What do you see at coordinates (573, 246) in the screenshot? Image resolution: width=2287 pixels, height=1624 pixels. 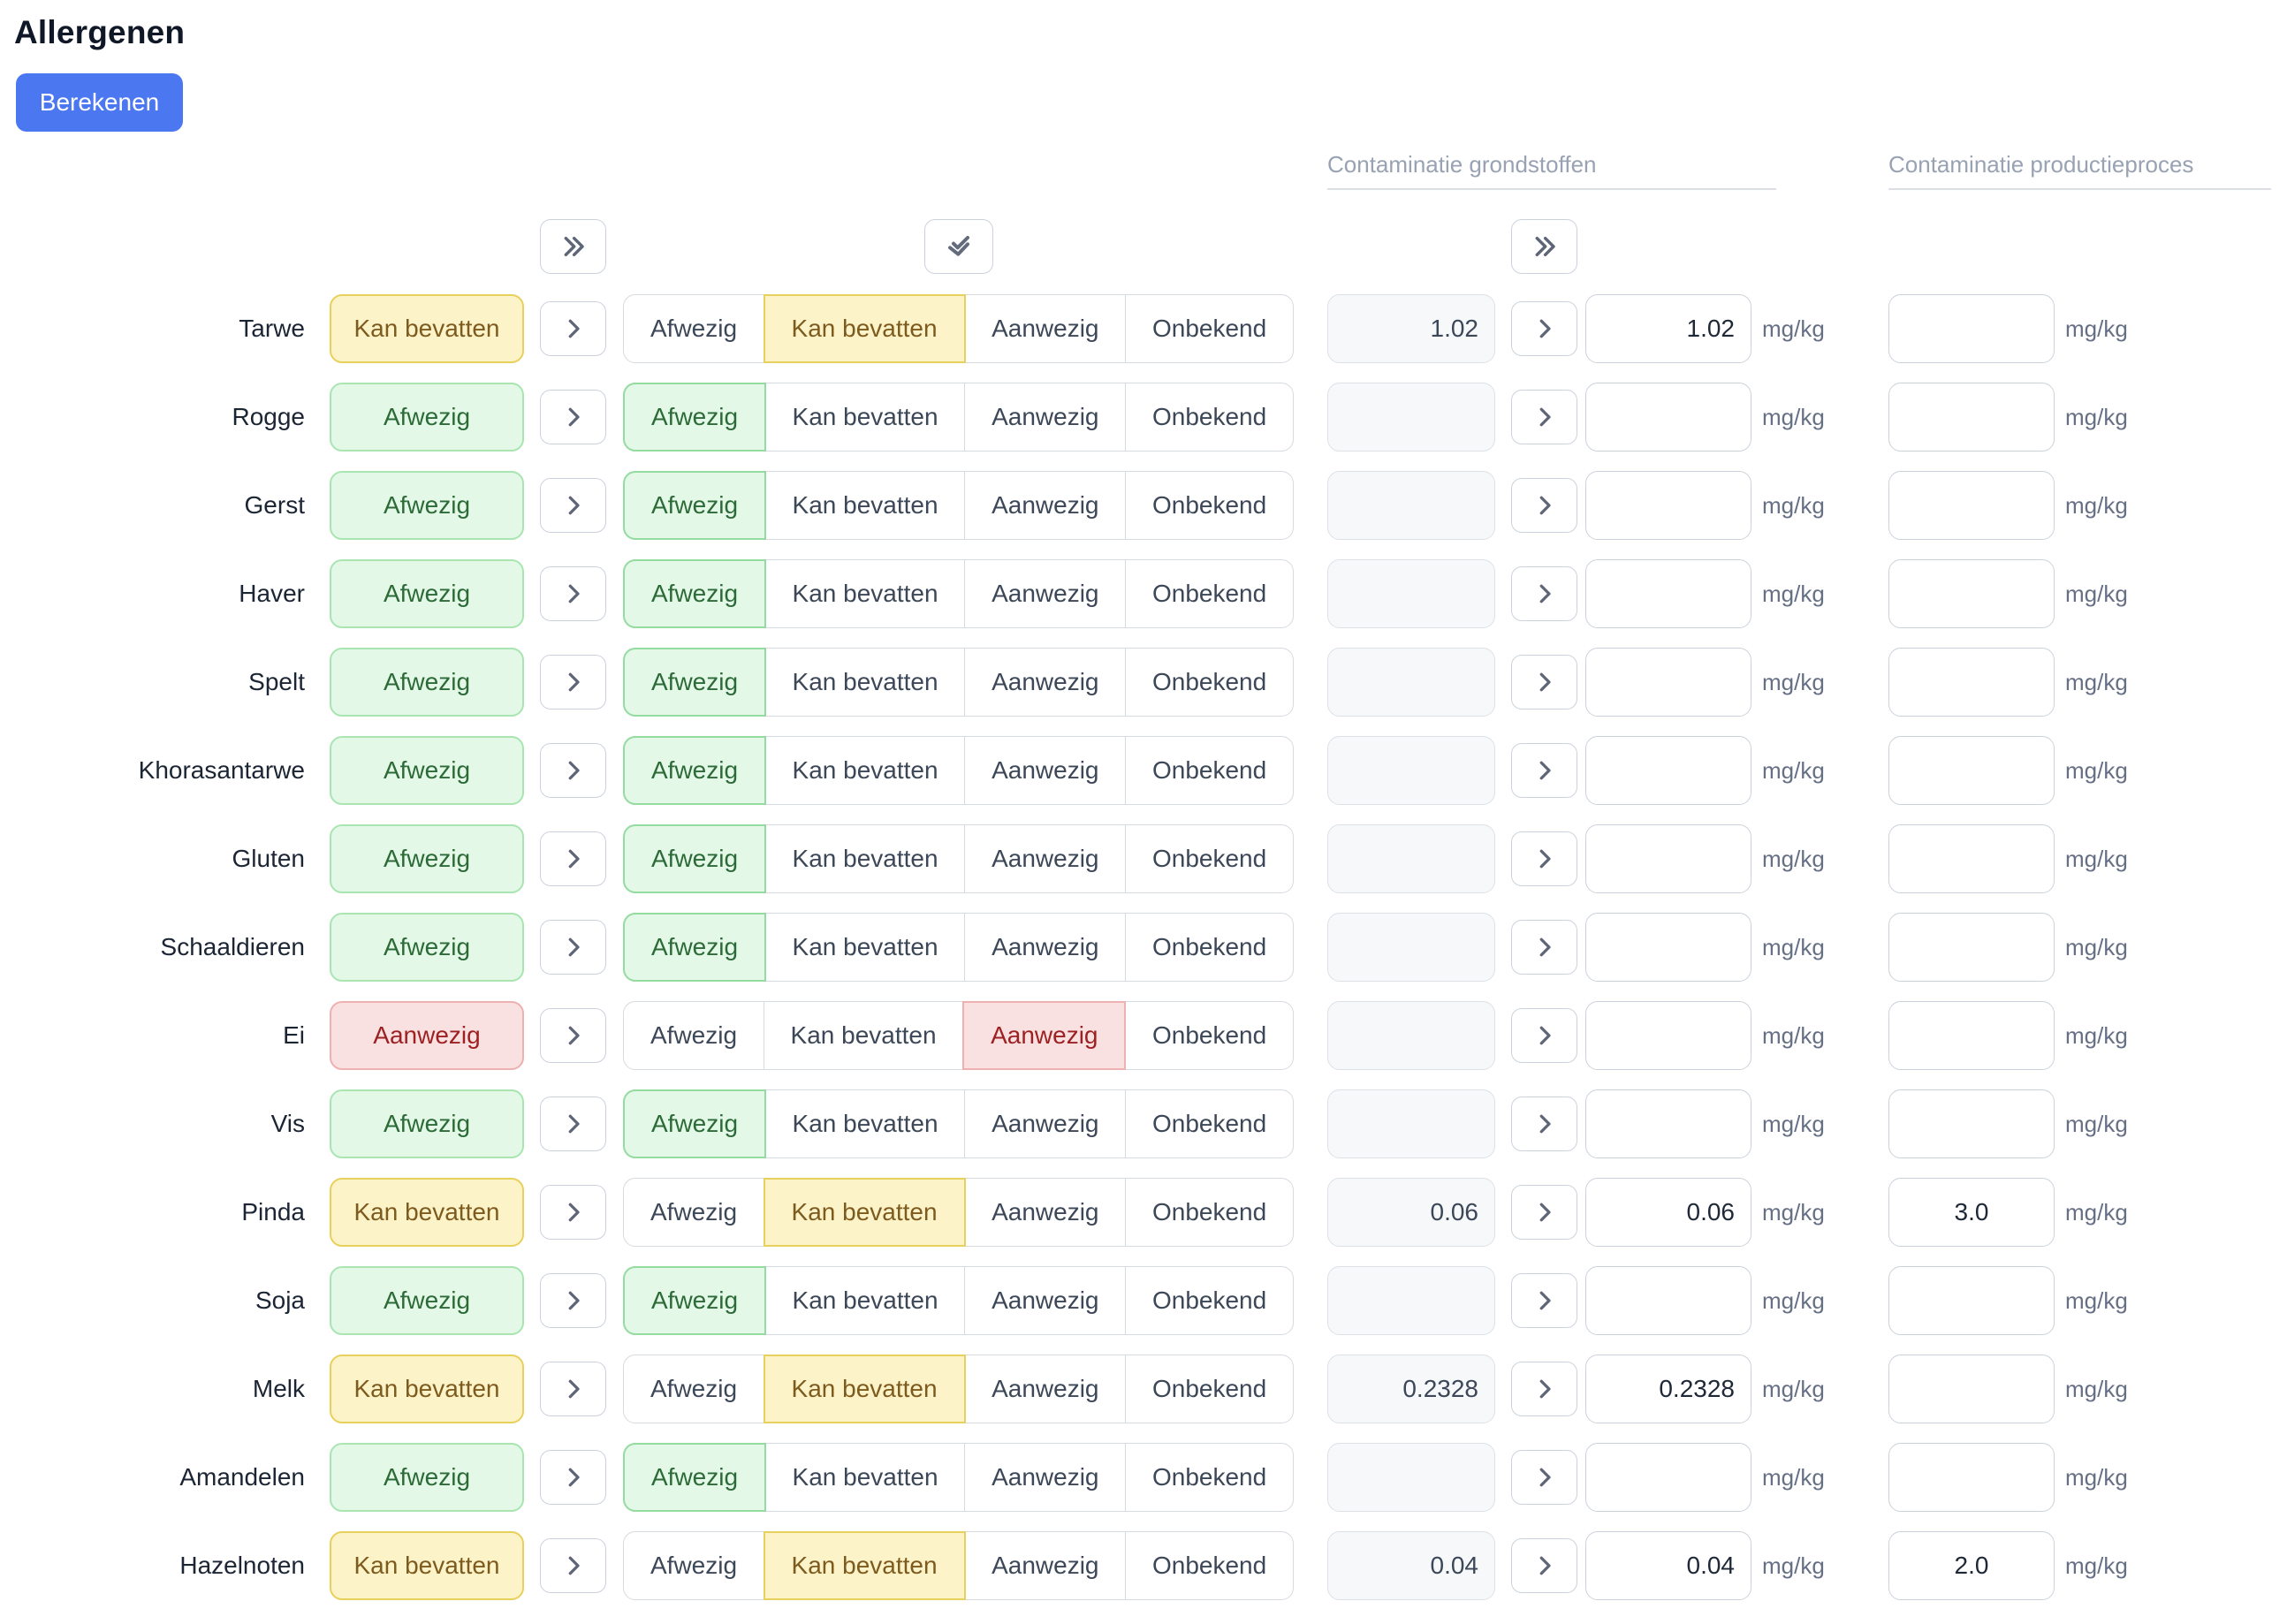 I see `expand-all-button` at bounding box center [573, 246].